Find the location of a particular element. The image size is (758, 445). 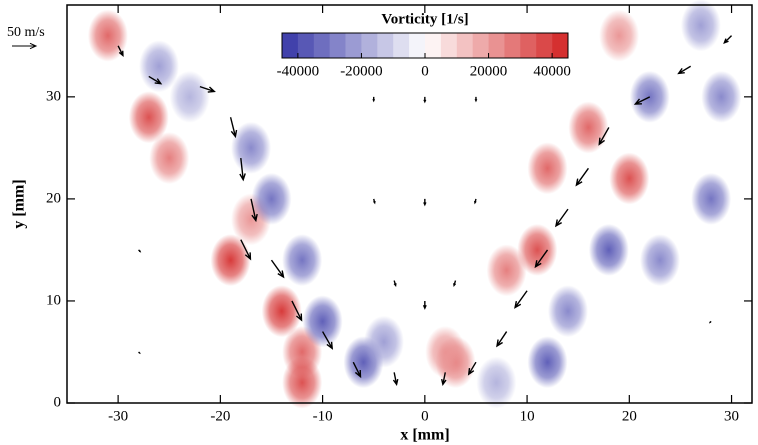

colorbar: -40000 -20000 0 20000 40000 is located at coordinates (424, 55).